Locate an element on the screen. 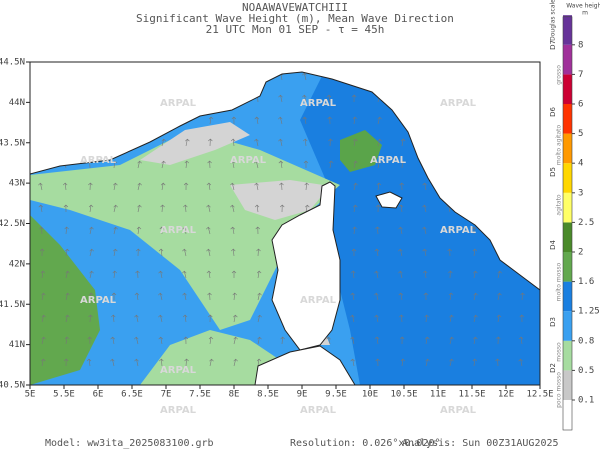  lon-label: 9E is located at coordinates (302, 395).